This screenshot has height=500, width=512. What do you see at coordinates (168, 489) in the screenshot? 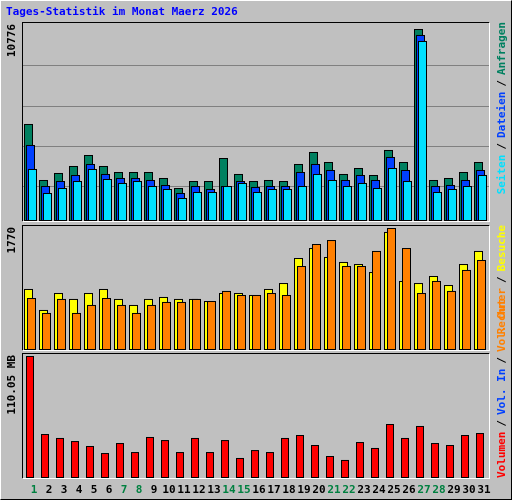
I see `x-tick-label: 10` at bounding box center [168, 489].